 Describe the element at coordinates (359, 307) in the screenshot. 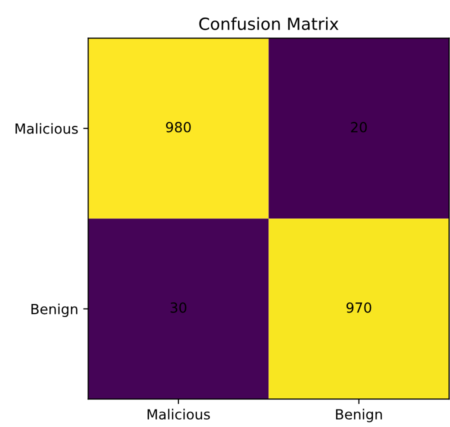

I see `data-label: 970` at that location.